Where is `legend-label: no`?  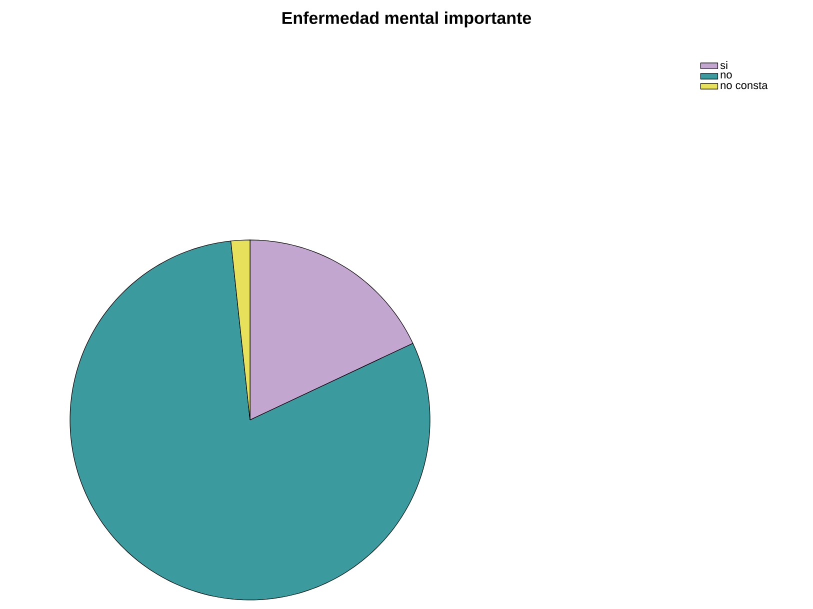 legend-label: no is located at coordinates (726, 75).